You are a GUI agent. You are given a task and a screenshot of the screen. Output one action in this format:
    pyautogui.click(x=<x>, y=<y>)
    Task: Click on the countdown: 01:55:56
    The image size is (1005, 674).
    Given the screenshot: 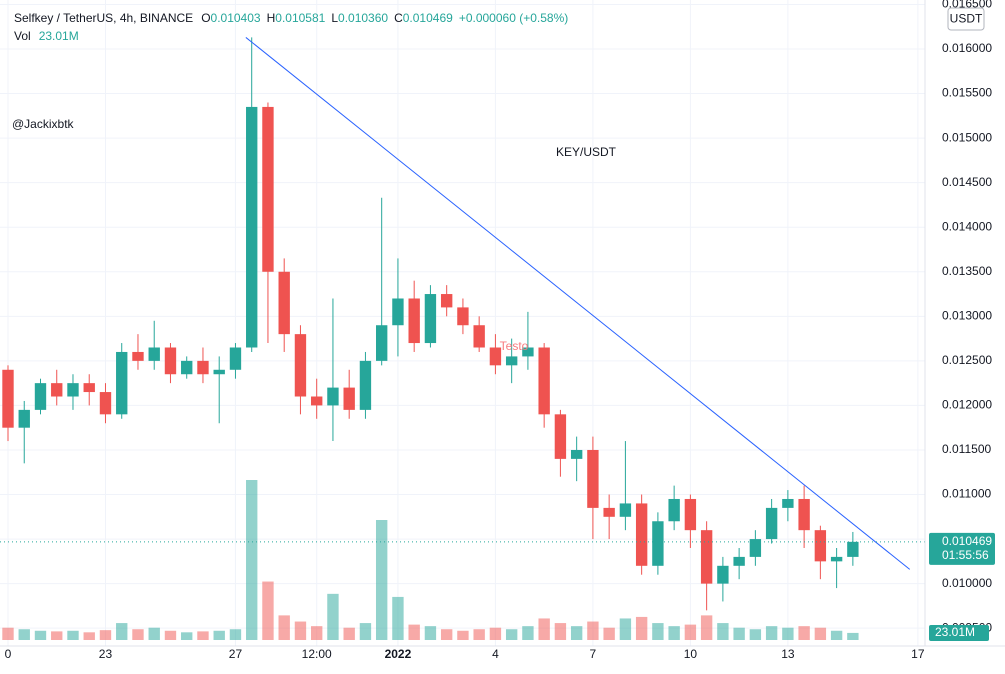 What is the action you would take?
    pyautogui.click(x=965, y=555)
    